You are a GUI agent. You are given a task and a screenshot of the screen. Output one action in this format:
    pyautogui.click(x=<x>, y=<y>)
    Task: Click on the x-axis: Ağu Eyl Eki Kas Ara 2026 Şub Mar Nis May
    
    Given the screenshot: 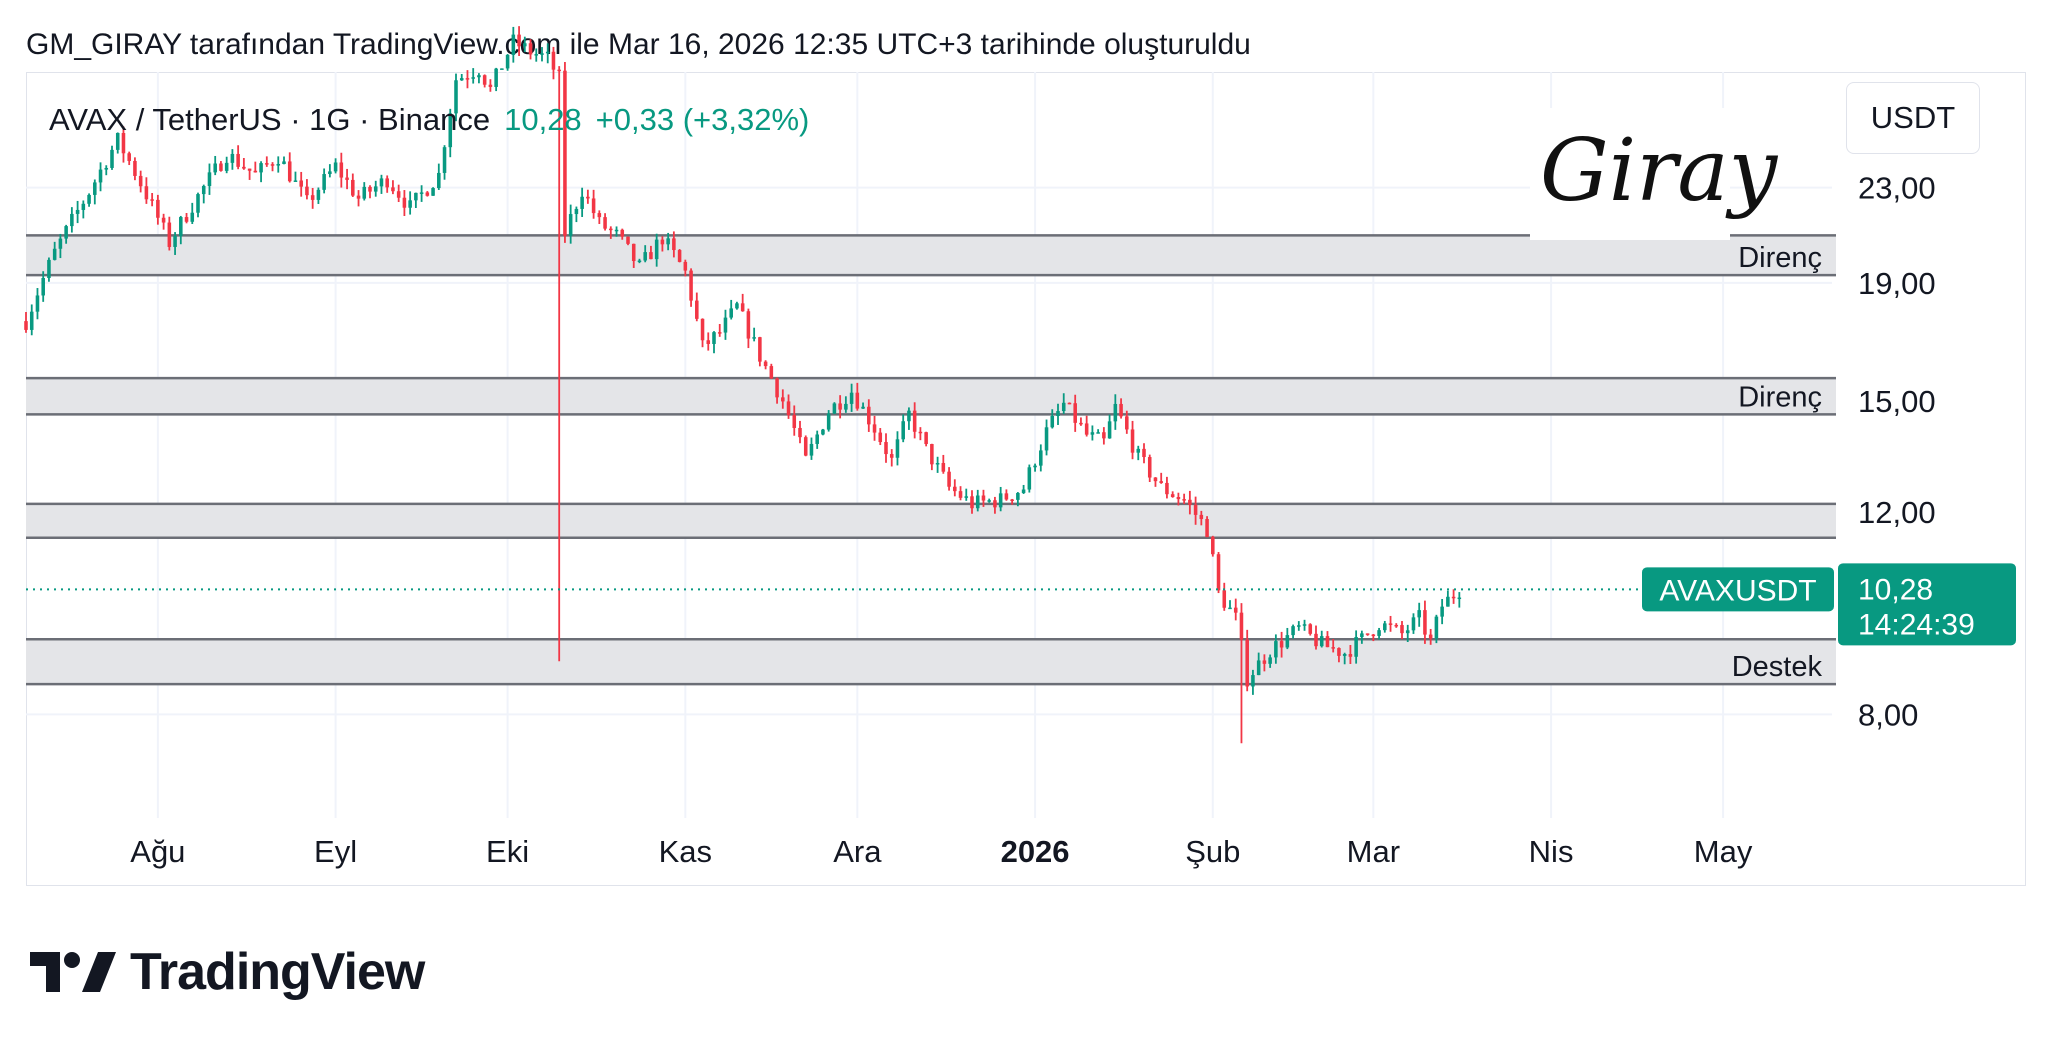 What is the action you would take?
    pyautogui.click(x=941, y=851)
    